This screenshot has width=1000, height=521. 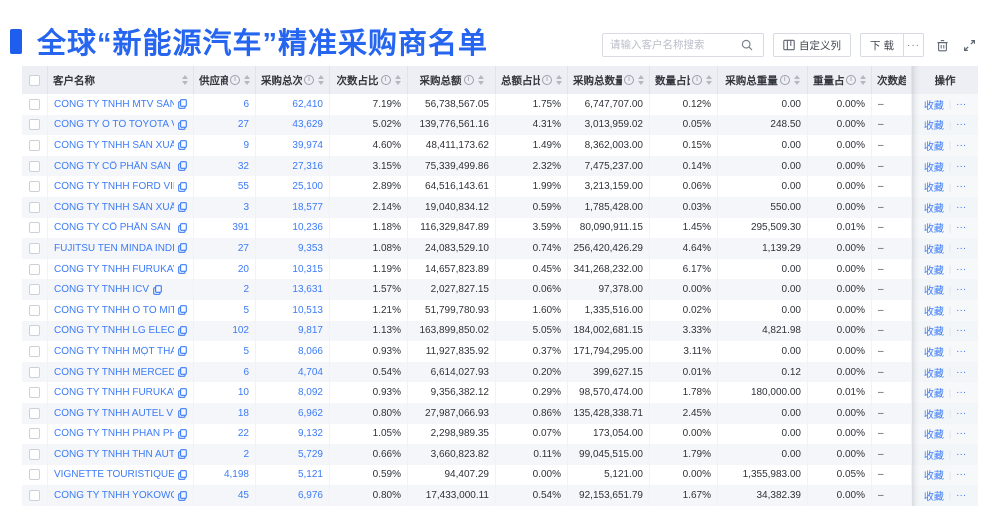 What do you see at coordinates (747, 45) in the screenshot?
I see `search-icon` at bounding box center [747, 45].